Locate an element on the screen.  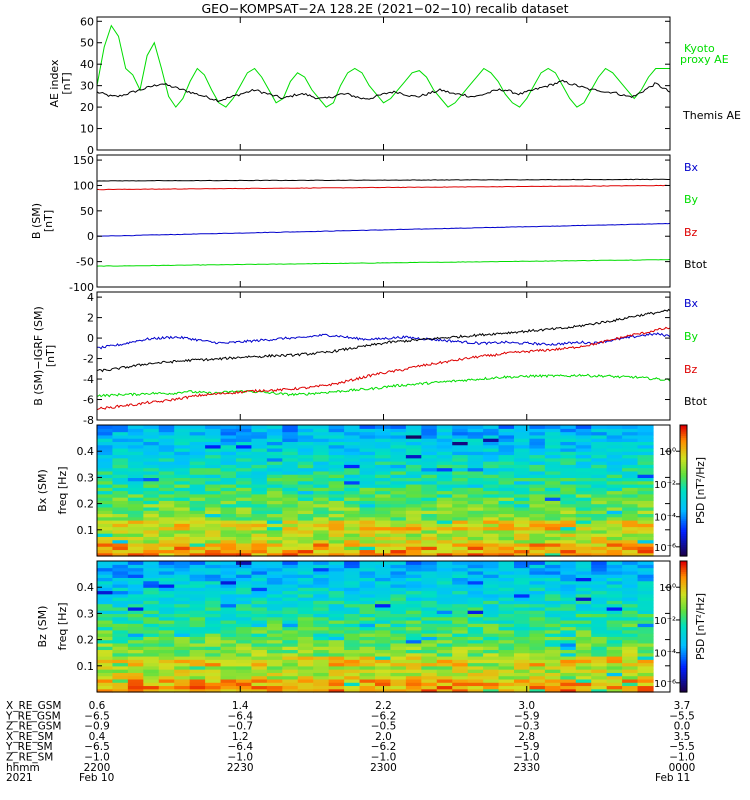
orbit-cell: −6.5 is located at coordinates (97, 716).